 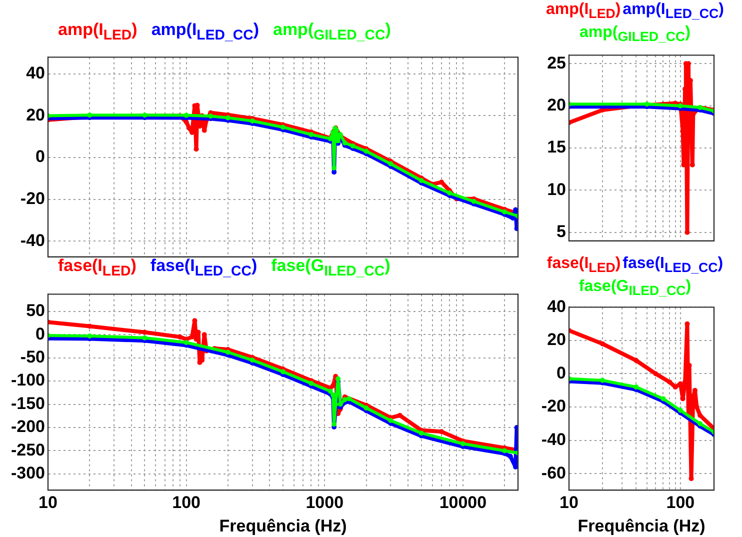 I want to click on y-tick-label: 10, so click(x=556, y=189).